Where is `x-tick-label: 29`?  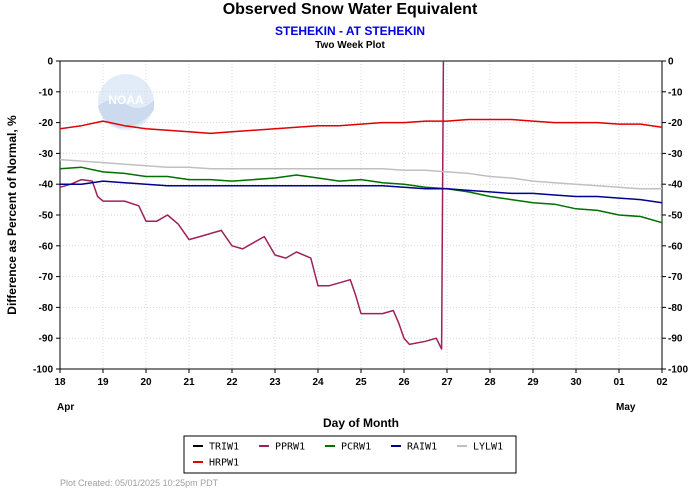
x-tick-label: 29 is located at coordinates (533, 382).